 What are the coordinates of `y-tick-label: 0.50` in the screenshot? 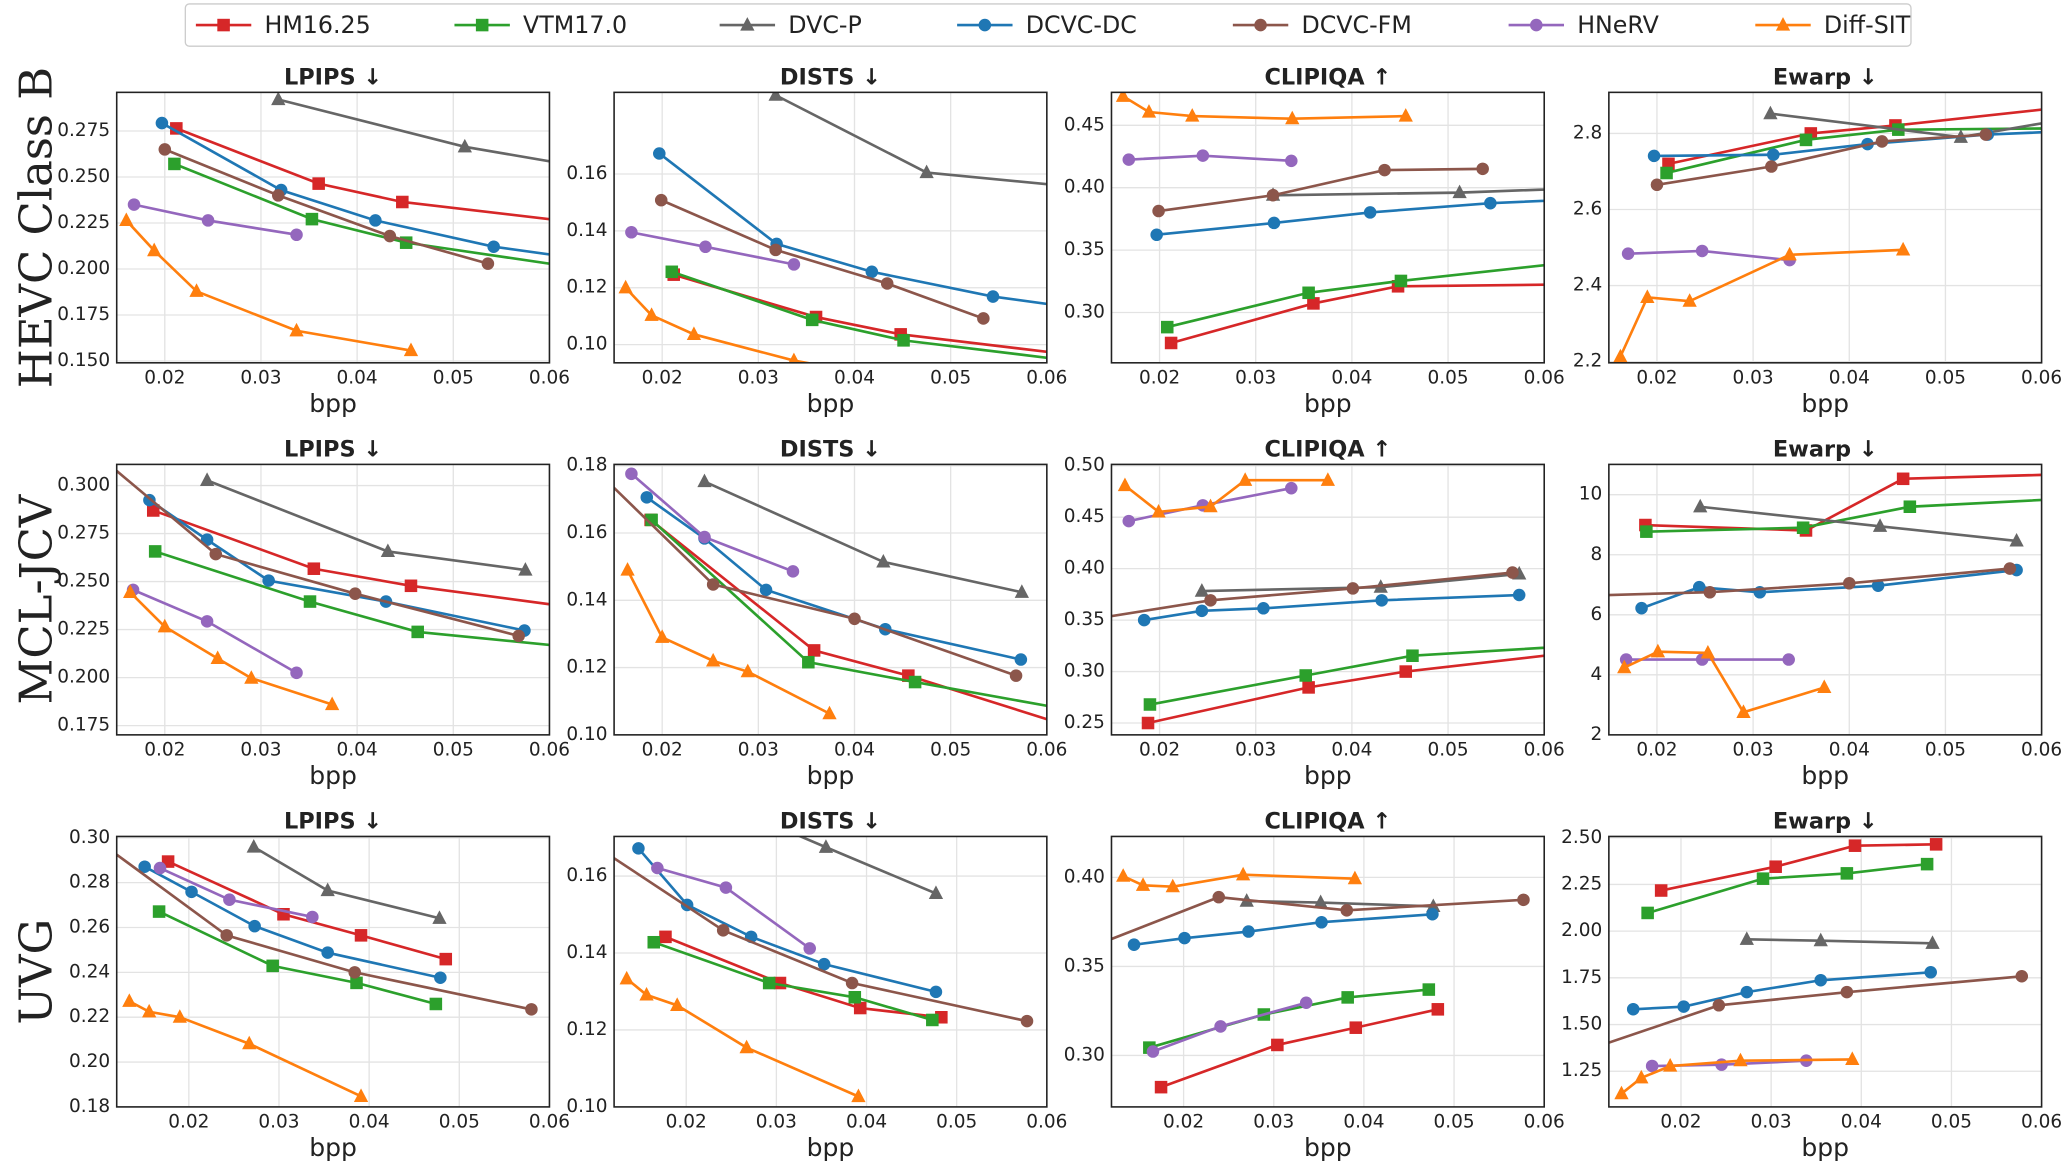 It's located at (1084, 465).